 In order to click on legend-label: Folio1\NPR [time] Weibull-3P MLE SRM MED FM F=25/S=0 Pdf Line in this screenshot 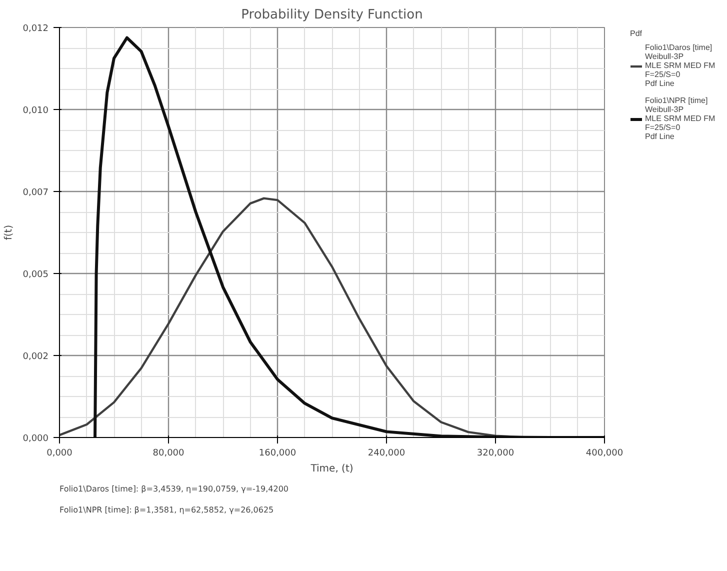, I will do `click(680, 118)`.